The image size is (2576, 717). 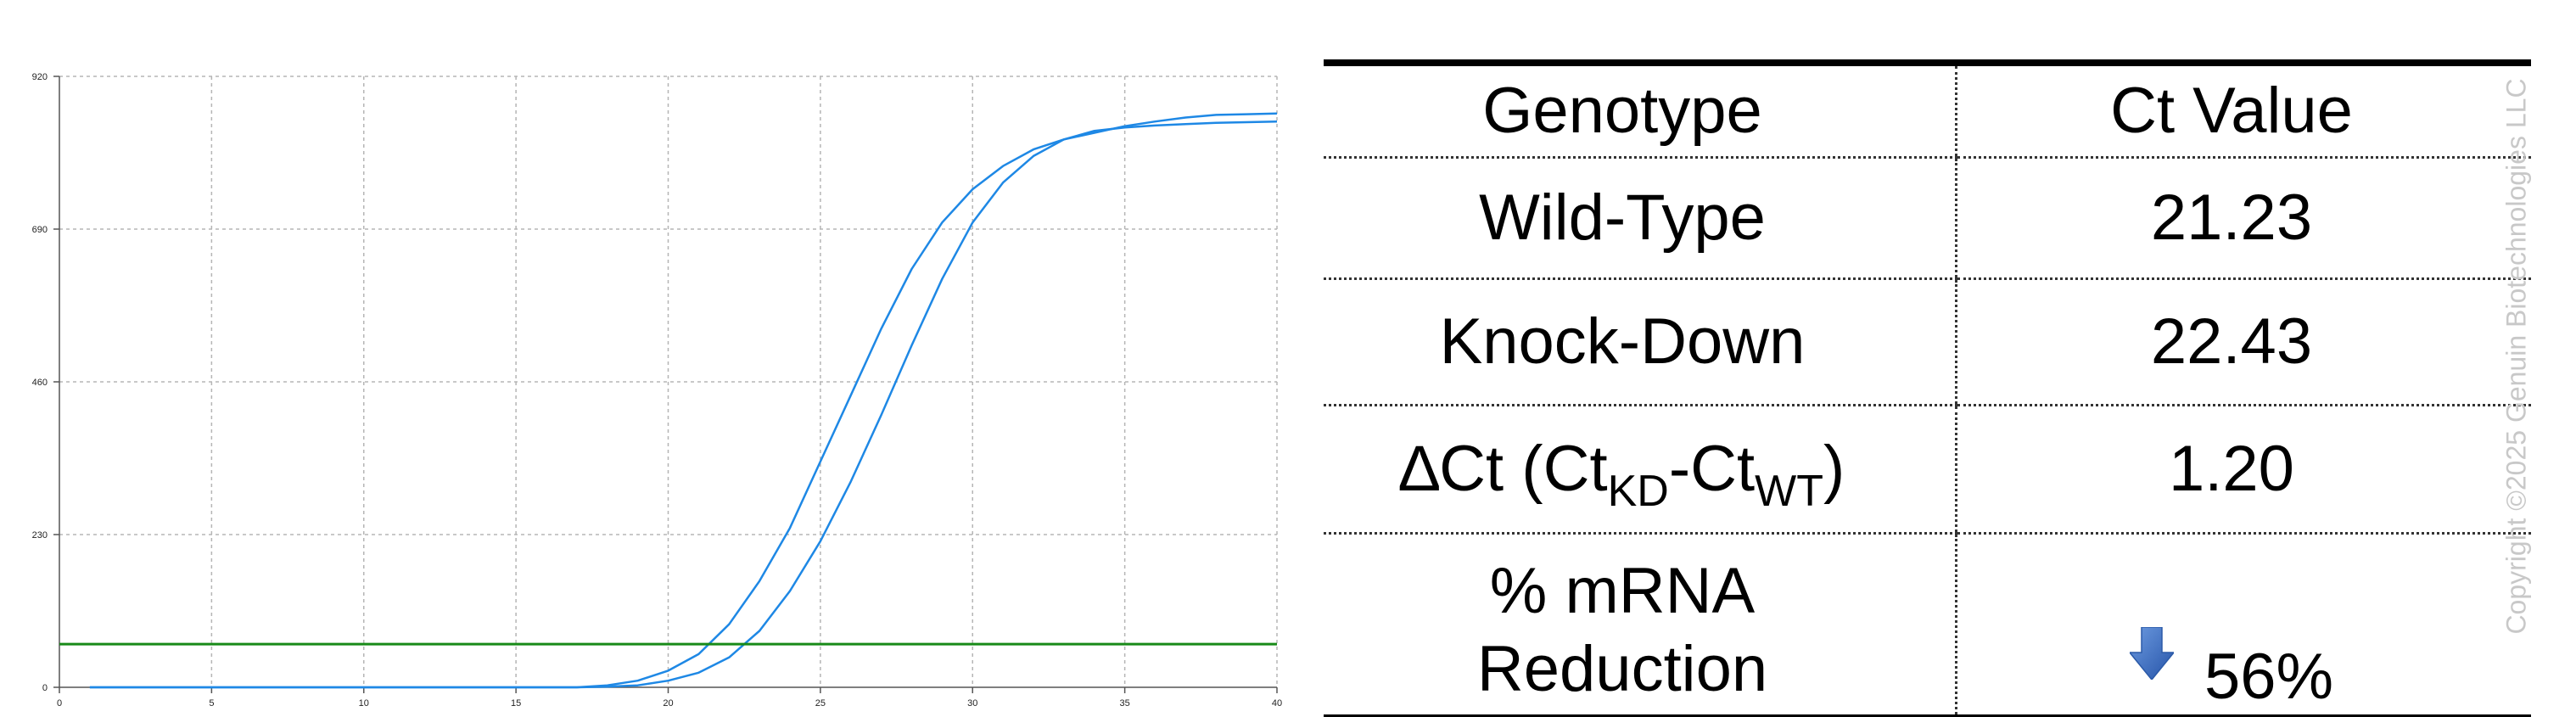 I want to click on genotype-header: Genotype, so click(x=1641, y=109).